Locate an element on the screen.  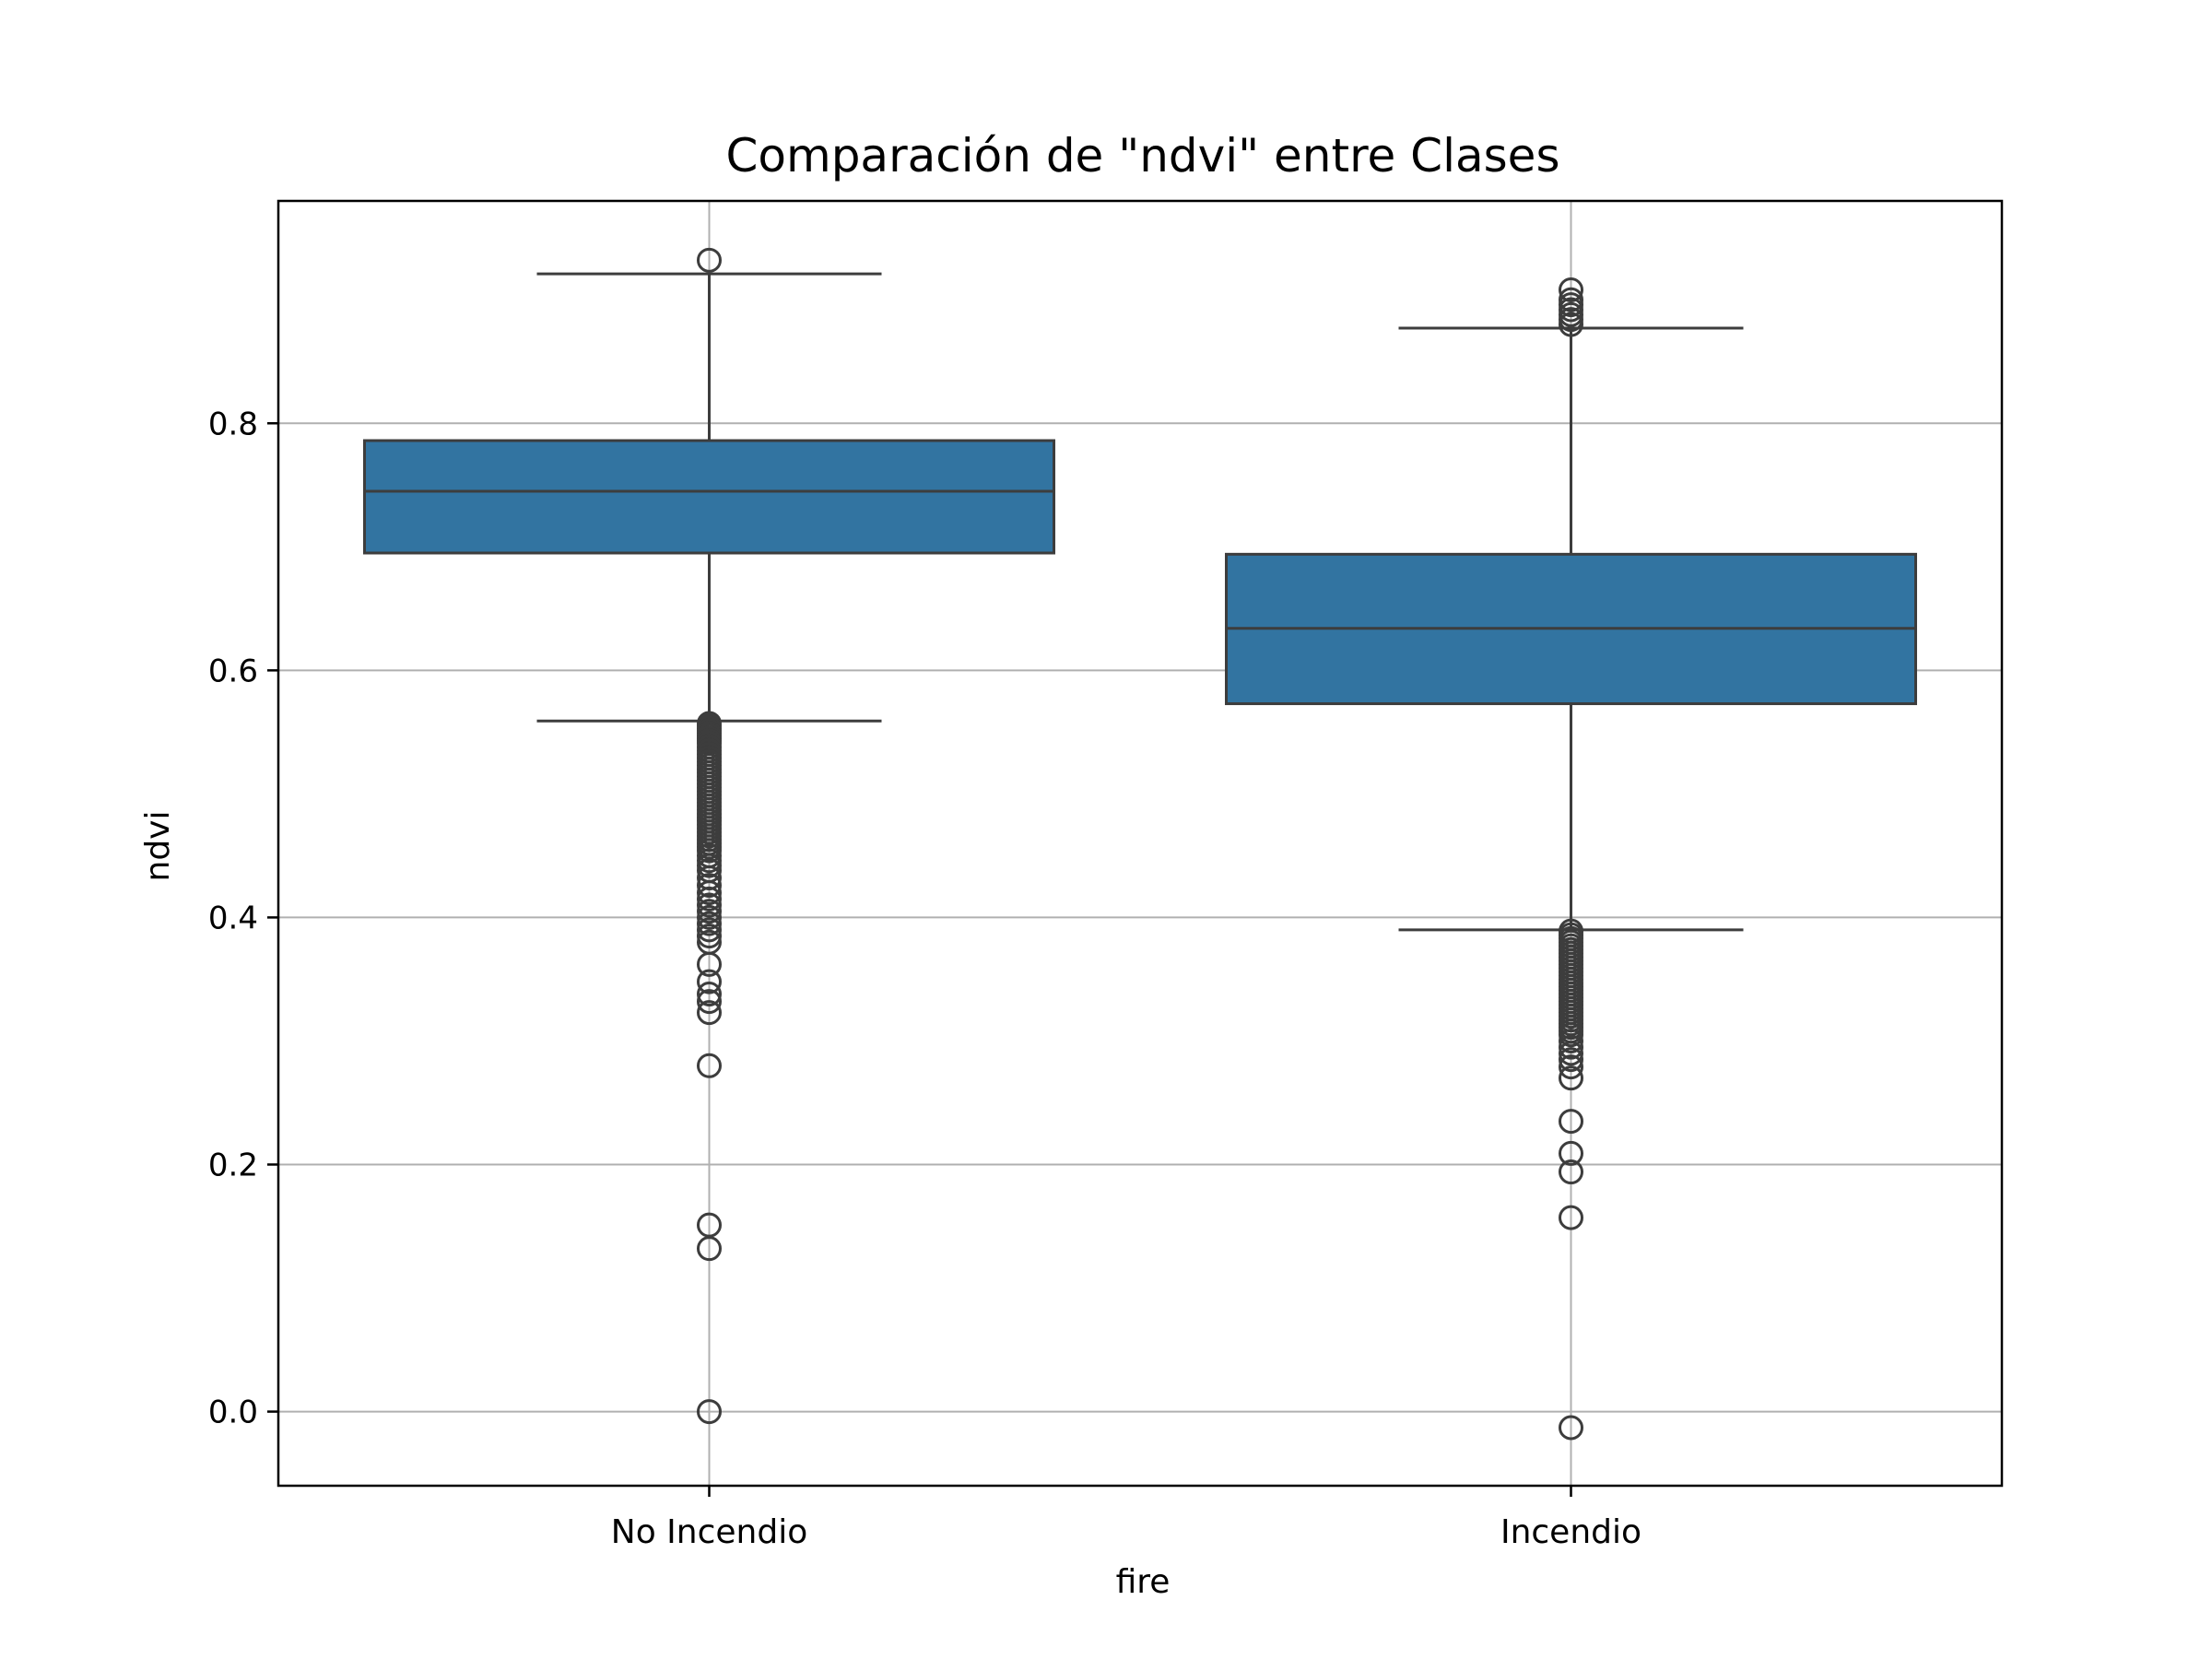
y-tick-label: 0.6 is located at coordinates (233, 671).